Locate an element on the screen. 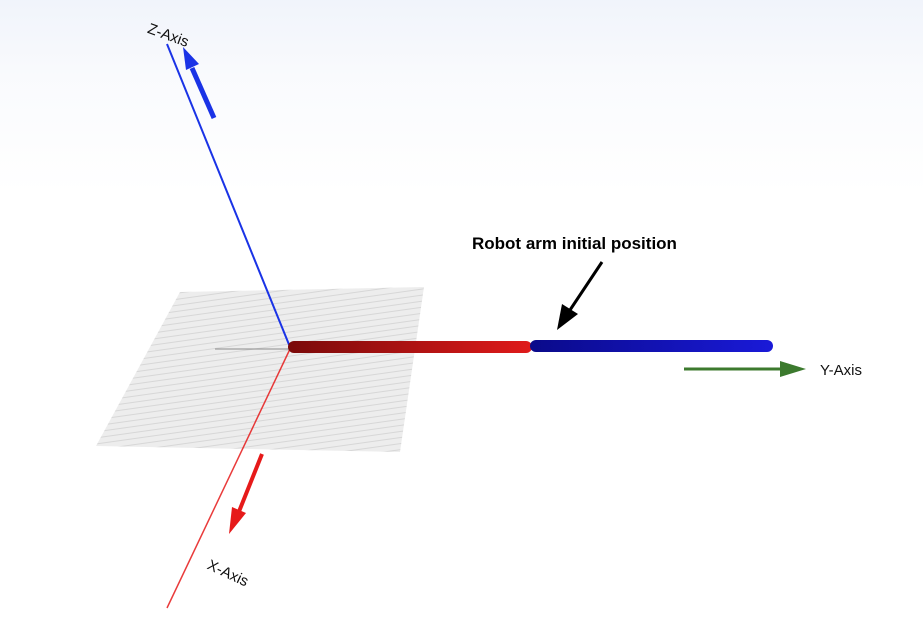 The image size is (923, 644). x-axis-arrow-icon is located at coordinates (246, 493).